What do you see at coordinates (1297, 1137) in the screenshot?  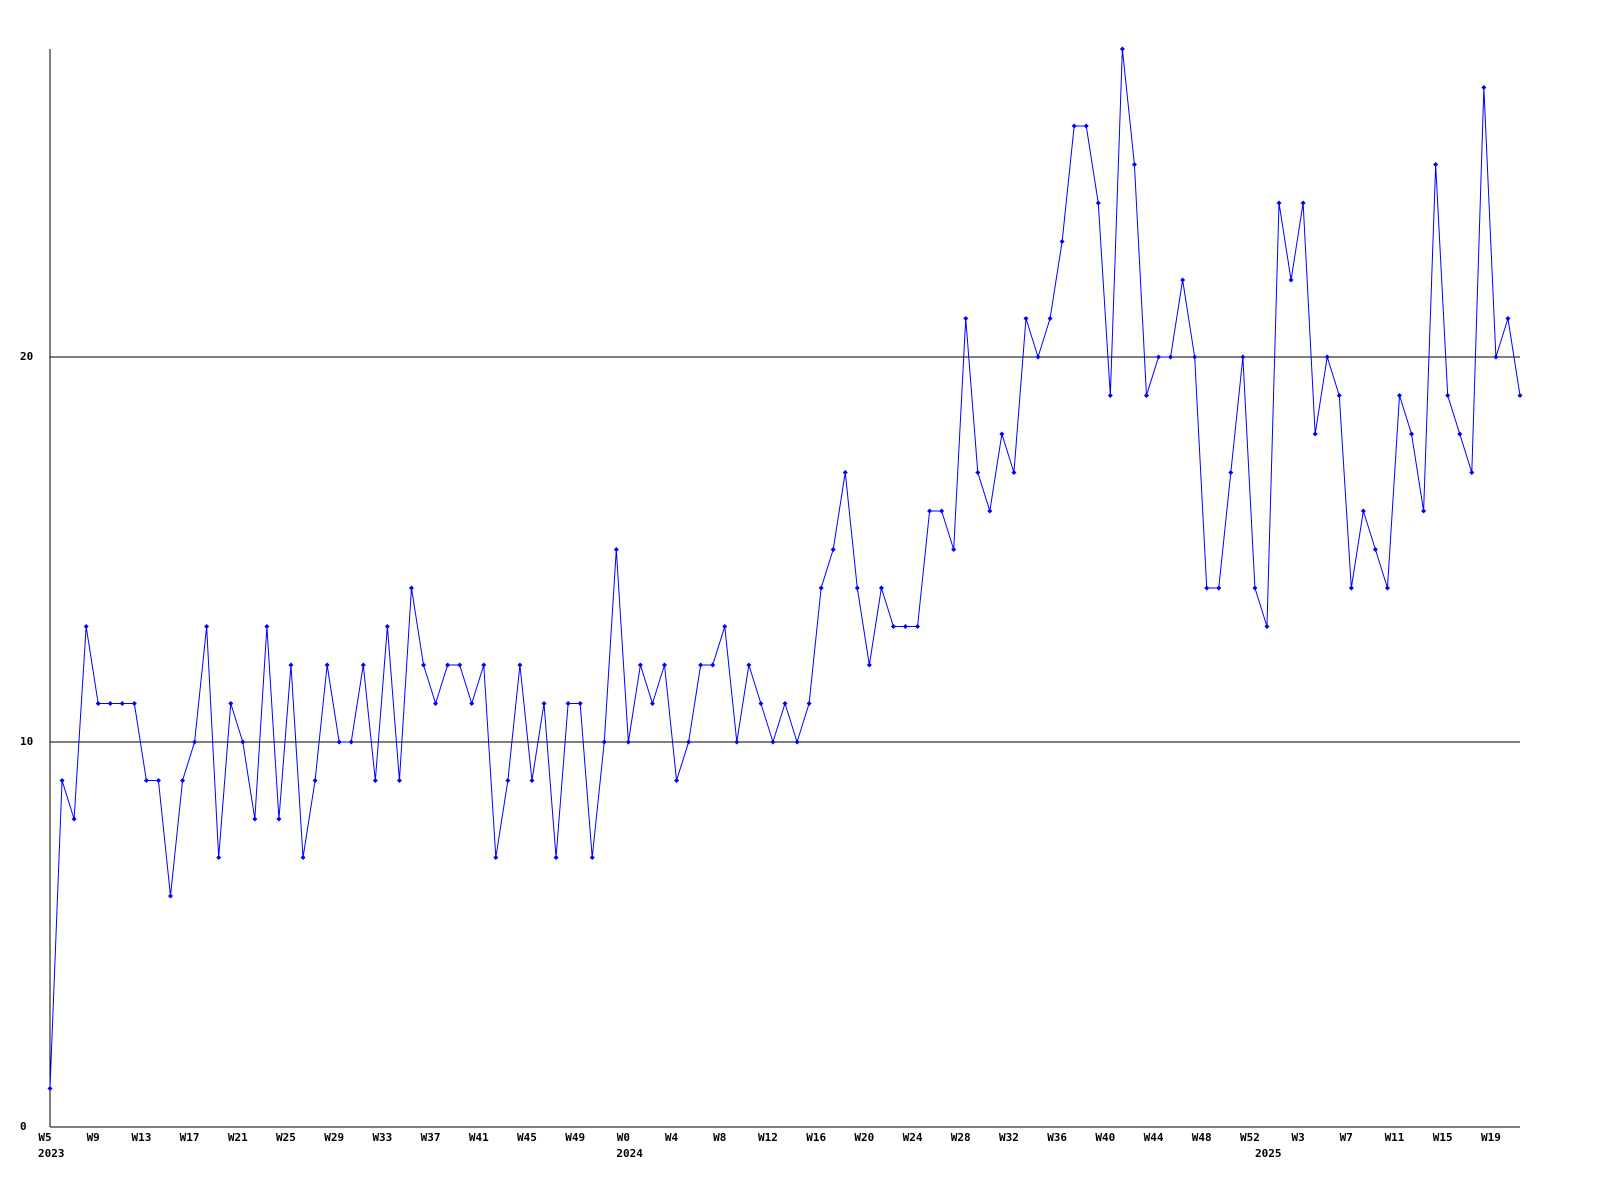 I see `x-tick-label: W3` at bounding box center [1297, 1137].